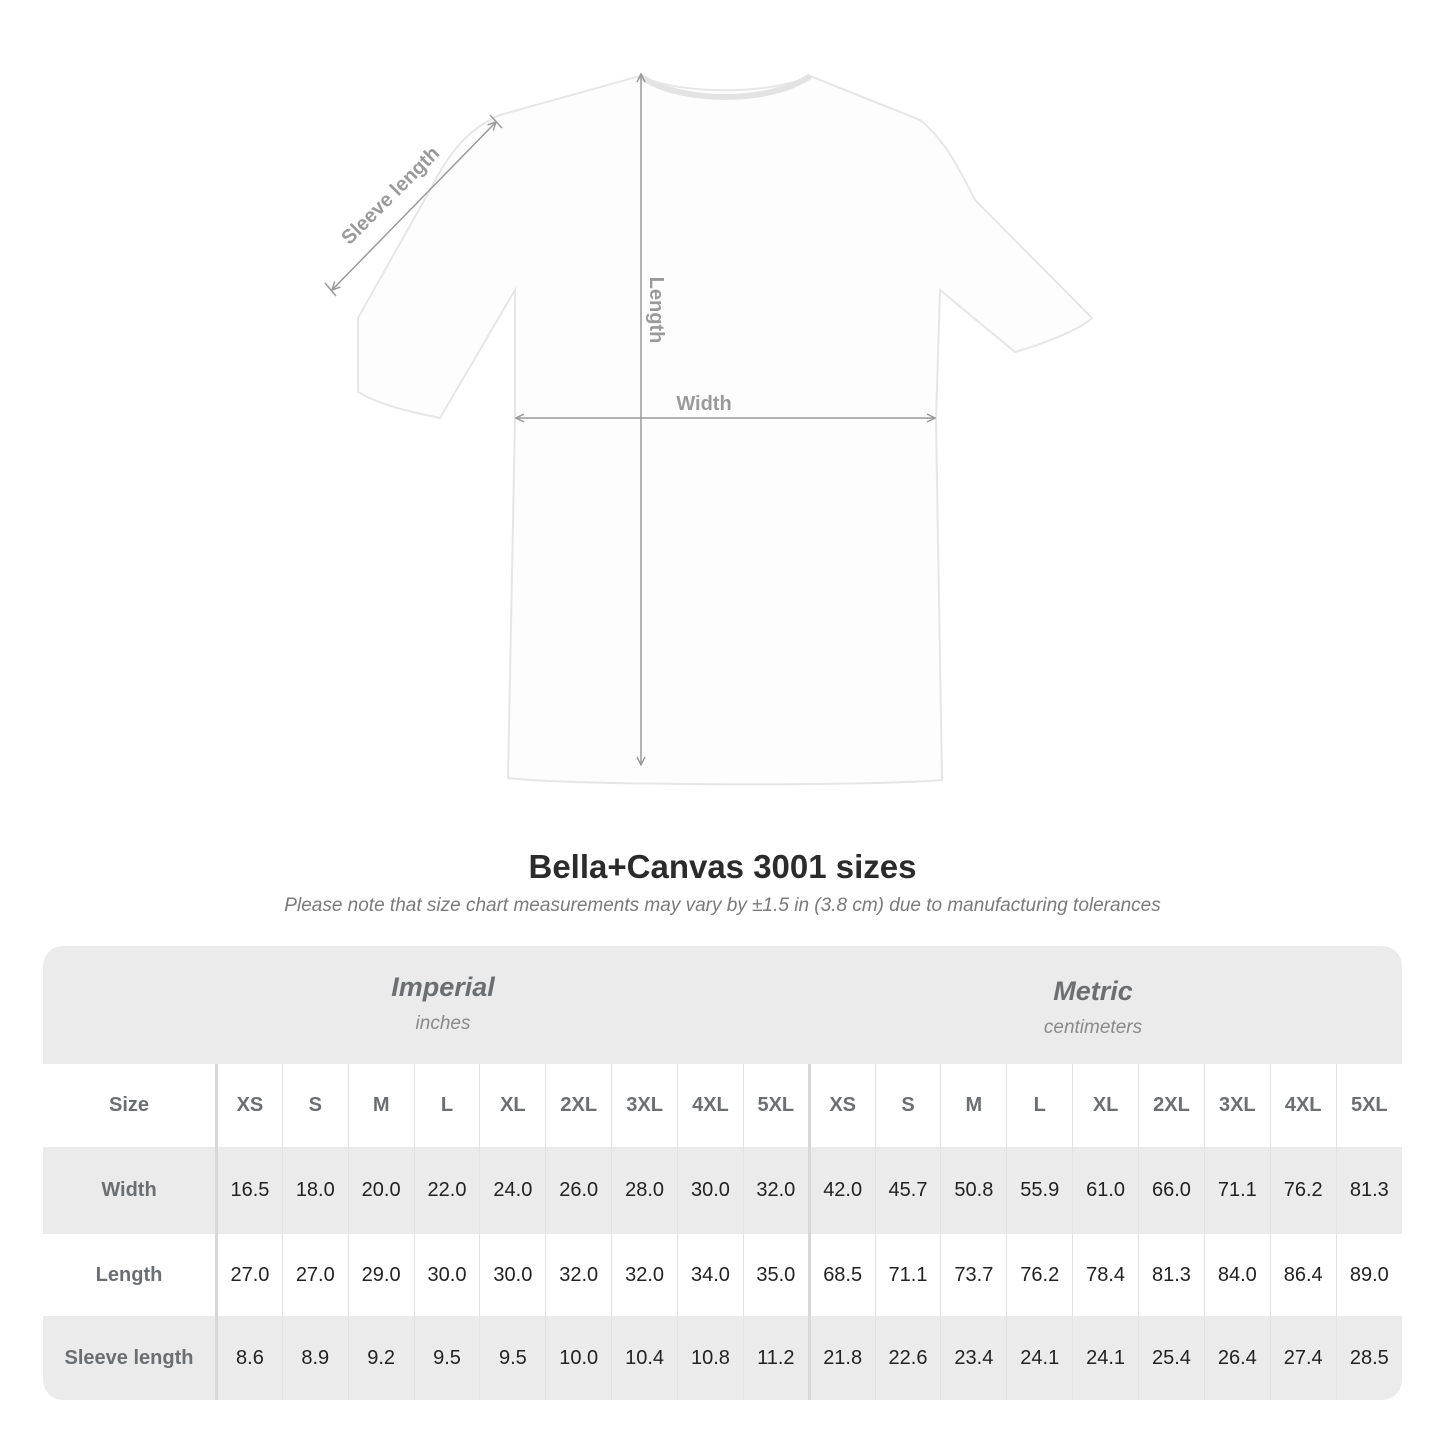 The height and width of the screenshot is (1445, 1445). What do you see at coordinates (381, 1105) in the screenshot?
I see `imperial-size-m: M` at bounding box center [381, 1105].